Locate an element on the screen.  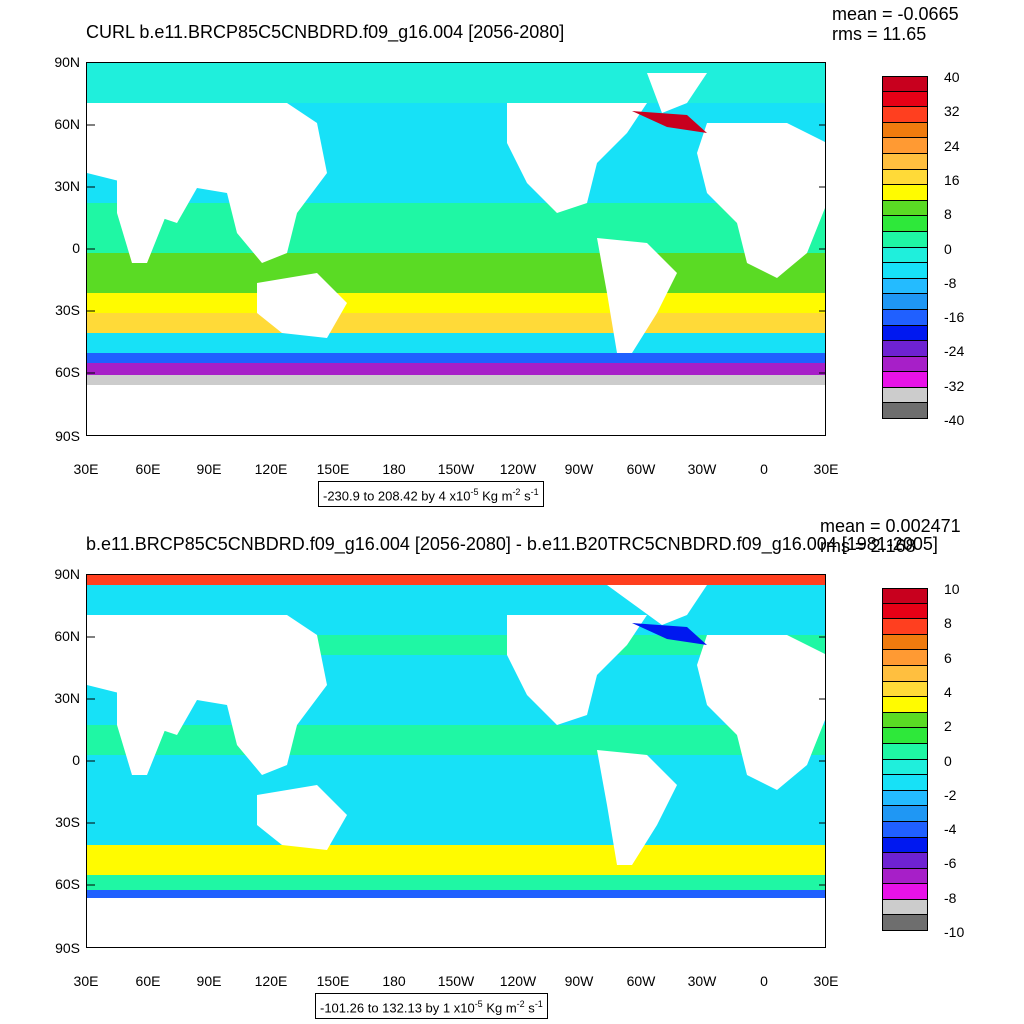
rms-value: rms = 2.168 is located at coordinates (868, 546).